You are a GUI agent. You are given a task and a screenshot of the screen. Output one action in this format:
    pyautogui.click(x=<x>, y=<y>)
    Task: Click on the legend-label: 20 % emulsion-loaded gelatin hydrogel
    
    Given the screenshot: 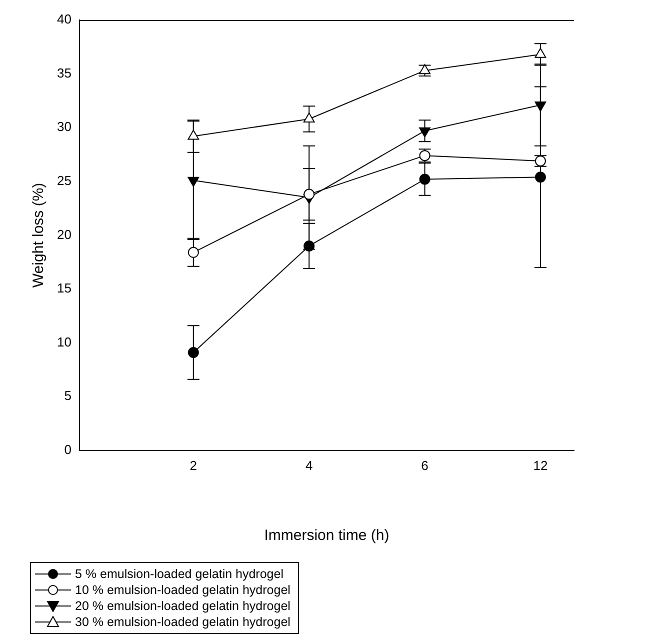 What is the action you would take?
    pyautogui.click(x=182, y=606)
    